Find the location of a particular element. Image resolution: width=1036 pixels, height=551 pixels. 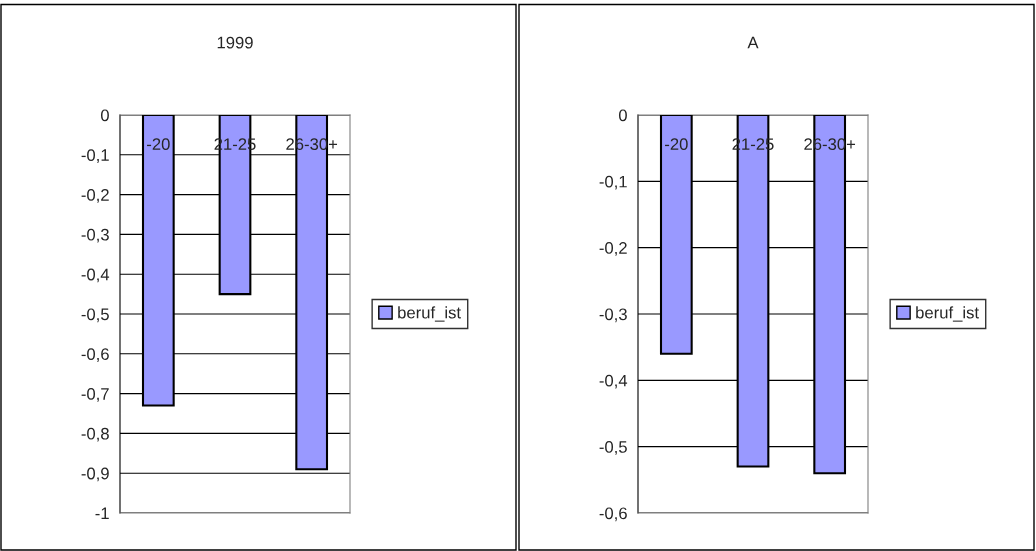

chart-title: A is located at coordinates (753, 42).